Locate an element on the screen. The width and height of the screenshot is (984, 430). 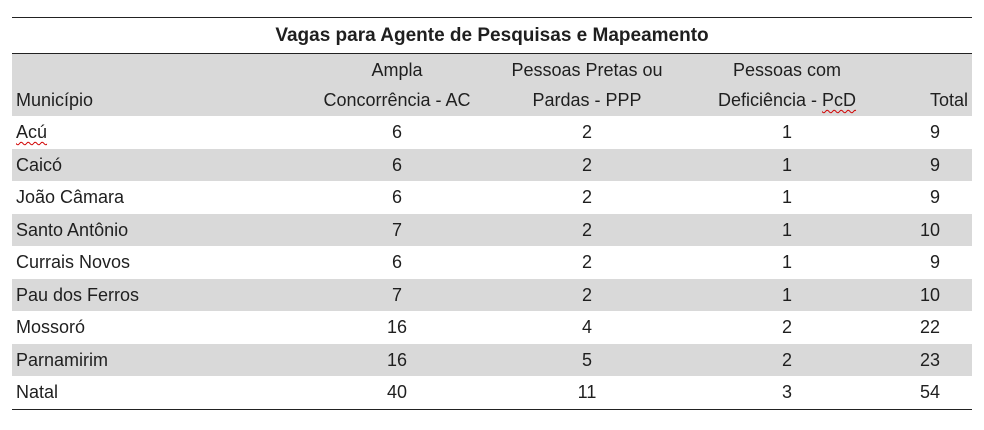
cell-municipio-text: Acú is located at coordinates (32, 132).